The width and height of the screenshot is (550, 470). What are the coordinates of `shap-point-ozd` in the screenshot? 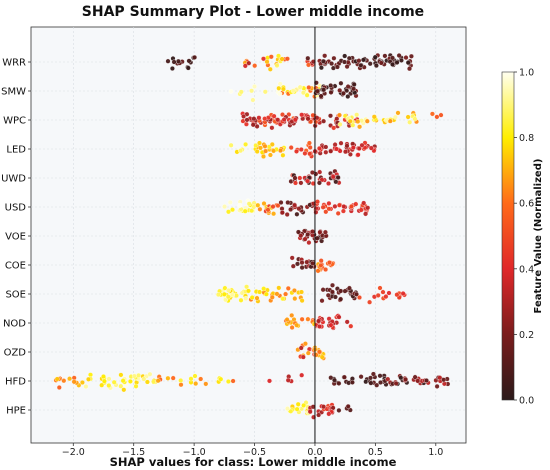 It's located at (301, 348).